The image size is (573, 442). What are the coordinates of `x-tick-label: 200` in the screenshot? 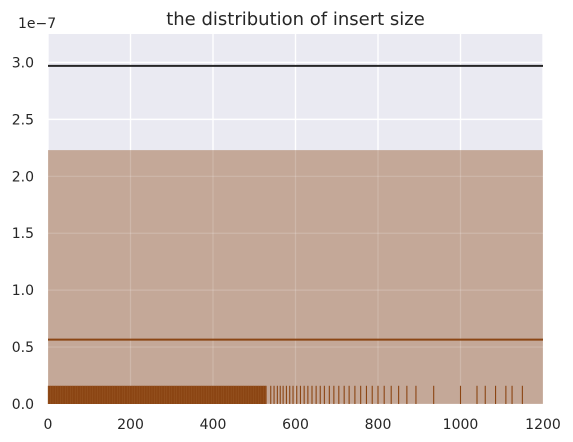 It's located at (130, 425).